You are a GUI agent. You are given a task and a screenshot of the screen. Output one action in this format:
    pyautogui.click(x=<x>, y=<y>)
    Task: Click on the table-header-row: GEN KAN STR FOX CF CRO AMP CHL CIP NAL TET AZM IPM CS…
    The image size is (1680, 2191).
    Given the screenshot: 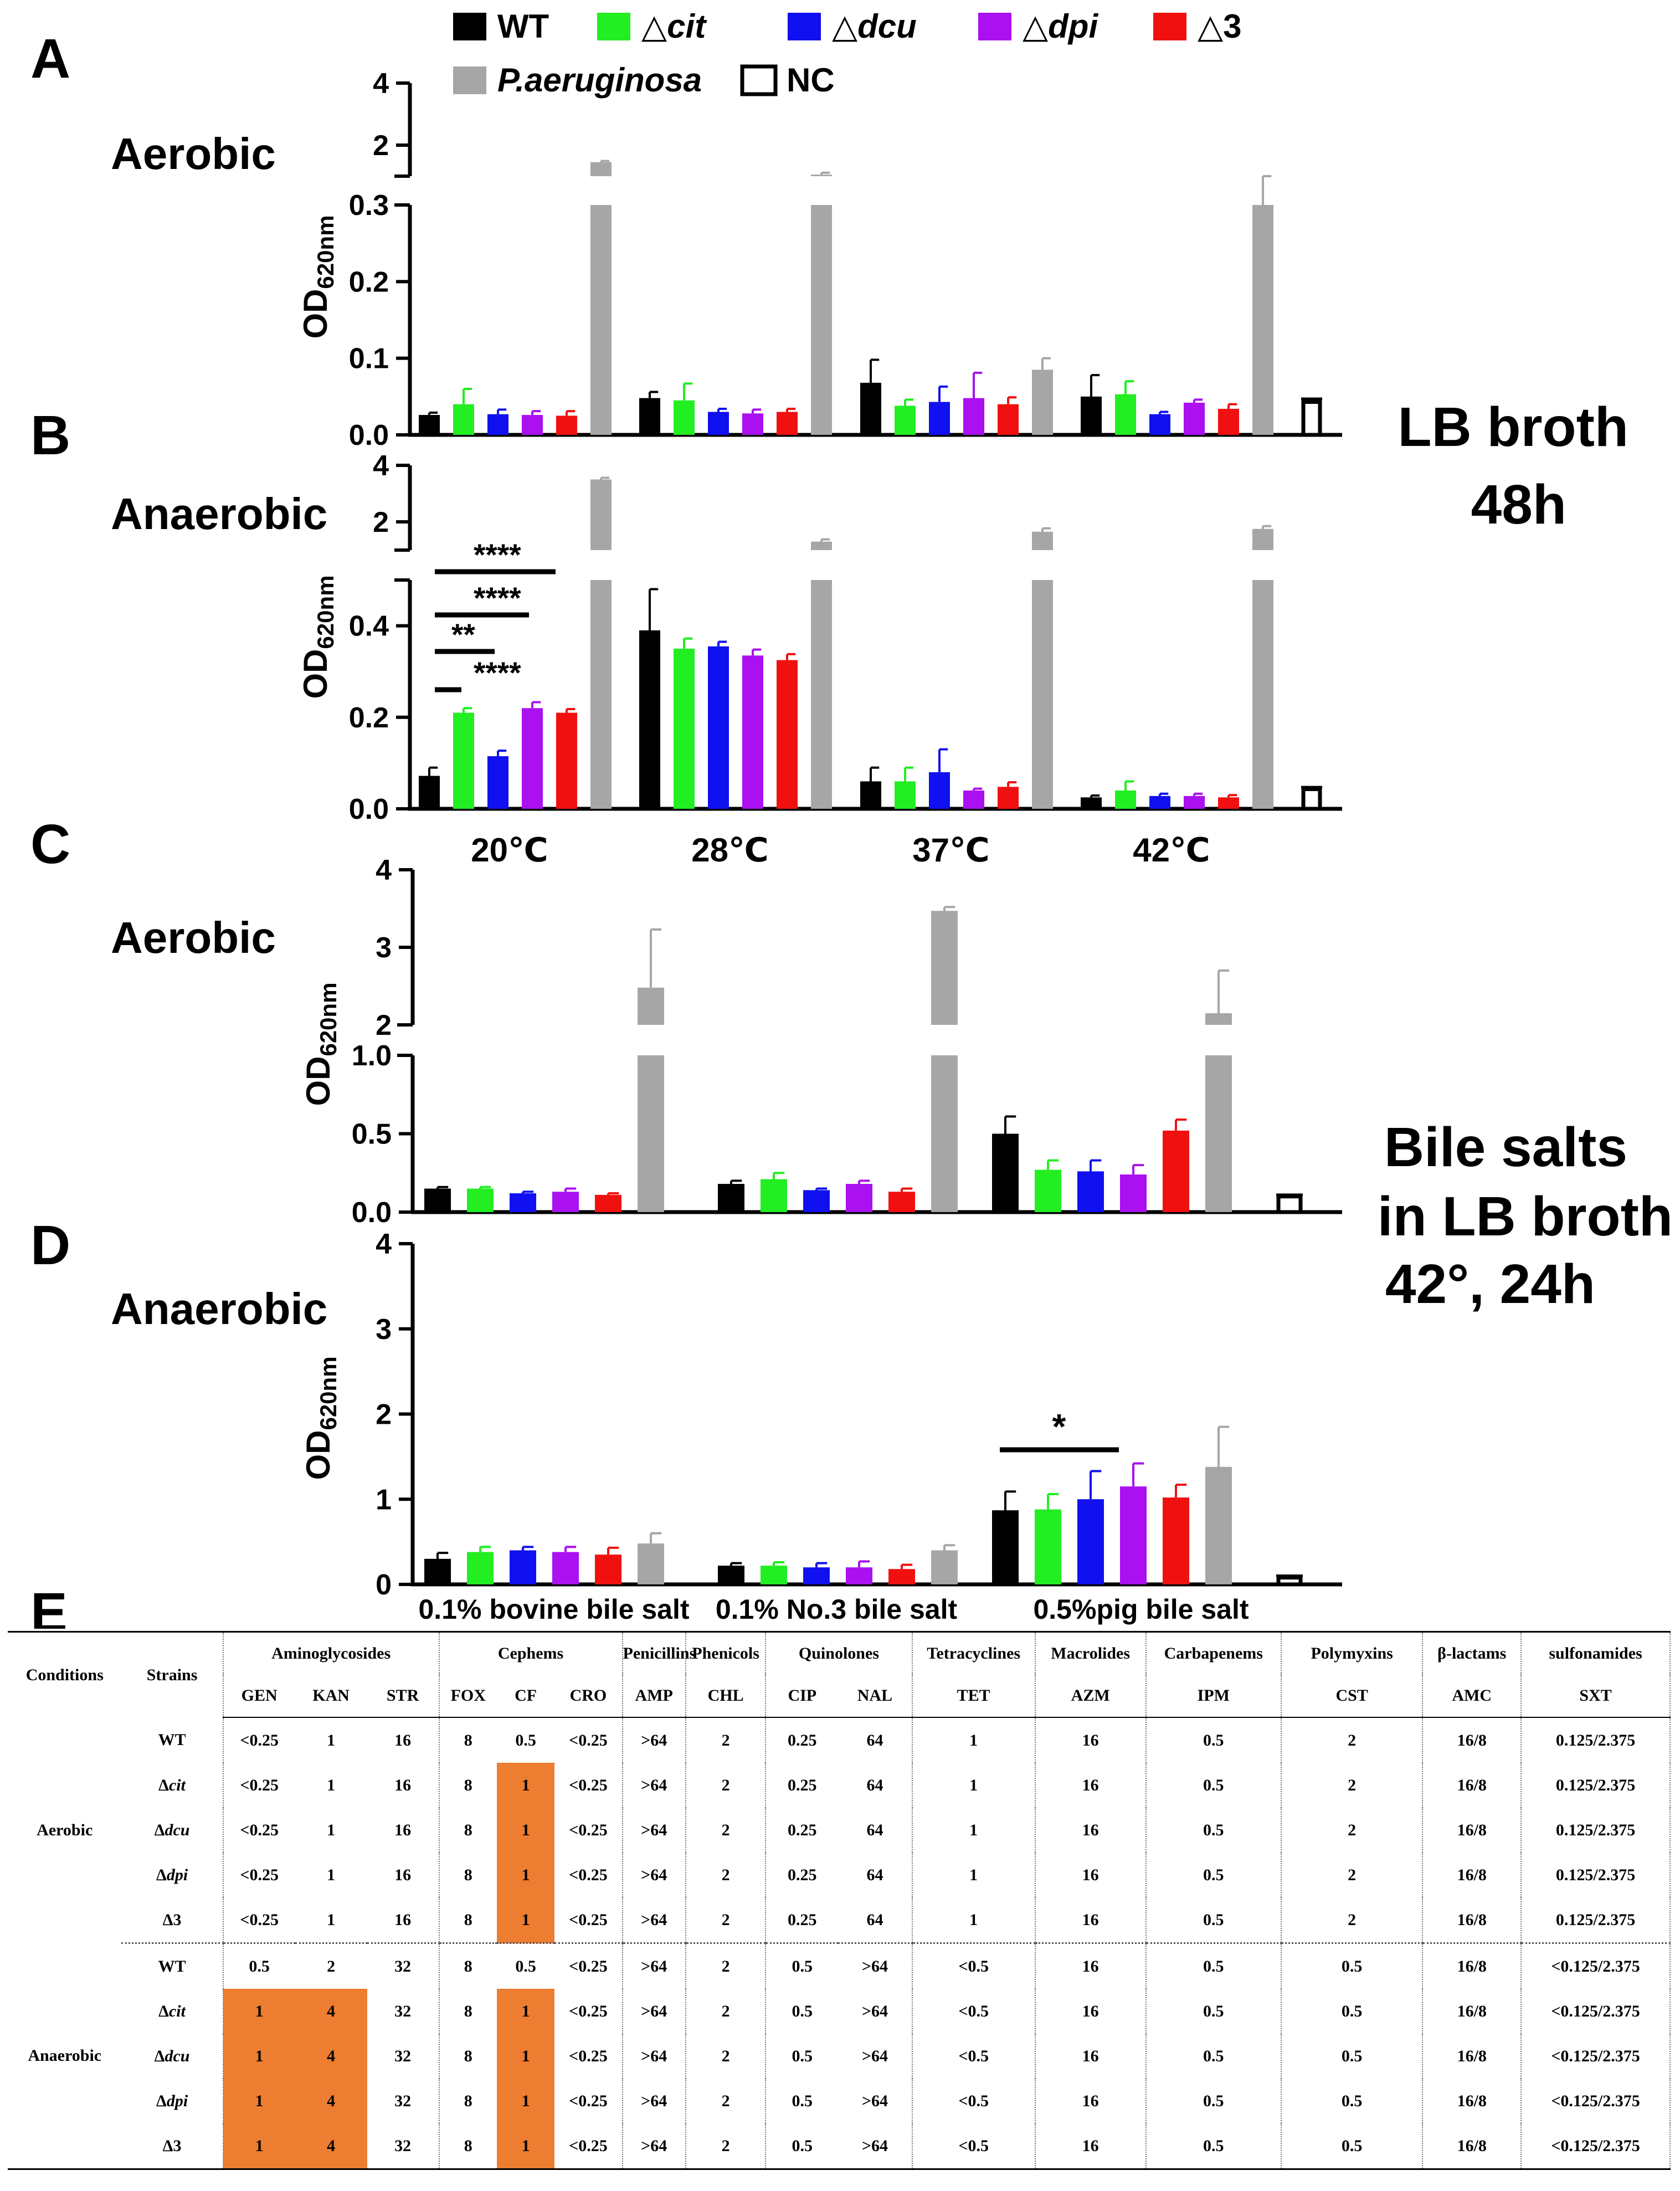 What is the action you would take?
    pyautogui.click(x=839, y=1696)
    